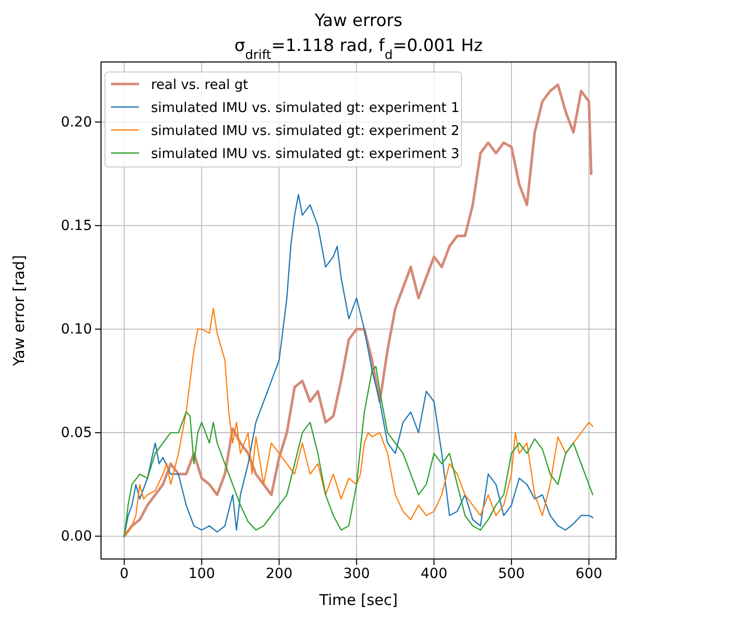 The image size is (755, 621). I want to click on legend-label: real vs. real gt, so click(199, 85).